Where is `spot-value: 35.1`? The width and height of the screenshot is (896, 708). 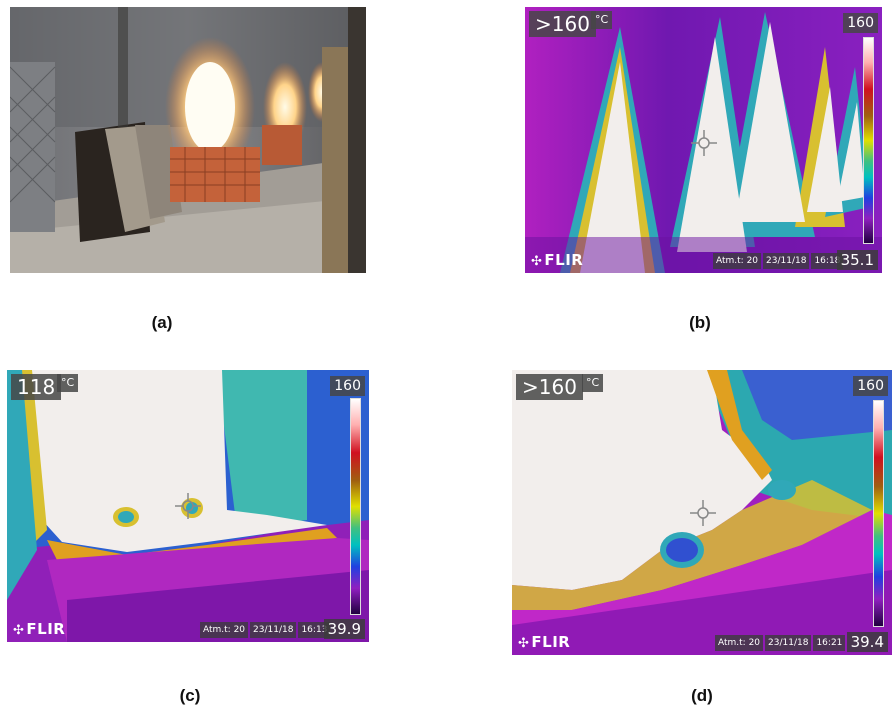 spot-value: 35.1 is located at coordinates (857, 260).